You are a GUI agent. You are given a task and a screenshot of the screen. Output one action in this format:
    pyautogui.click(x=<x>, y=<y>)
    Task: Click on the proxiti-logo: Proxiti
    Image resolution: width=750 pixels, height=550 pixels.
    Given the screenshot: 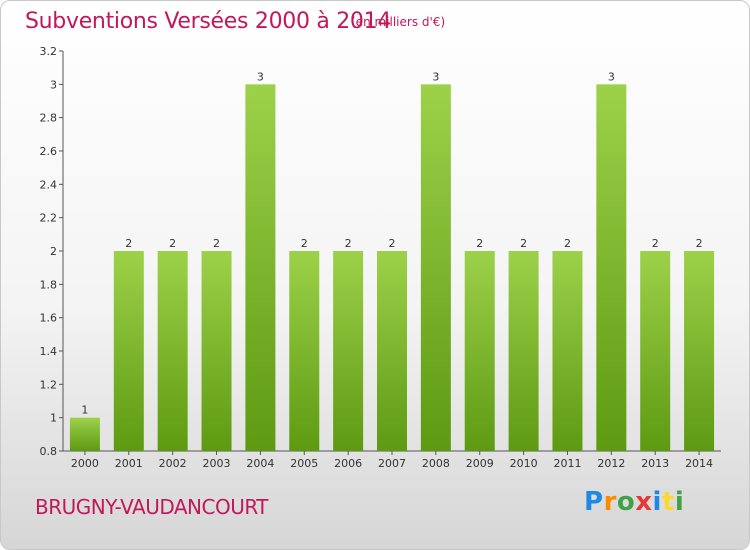 What is the action you would take?
    pyautogui.click(x=634, y=502)
    